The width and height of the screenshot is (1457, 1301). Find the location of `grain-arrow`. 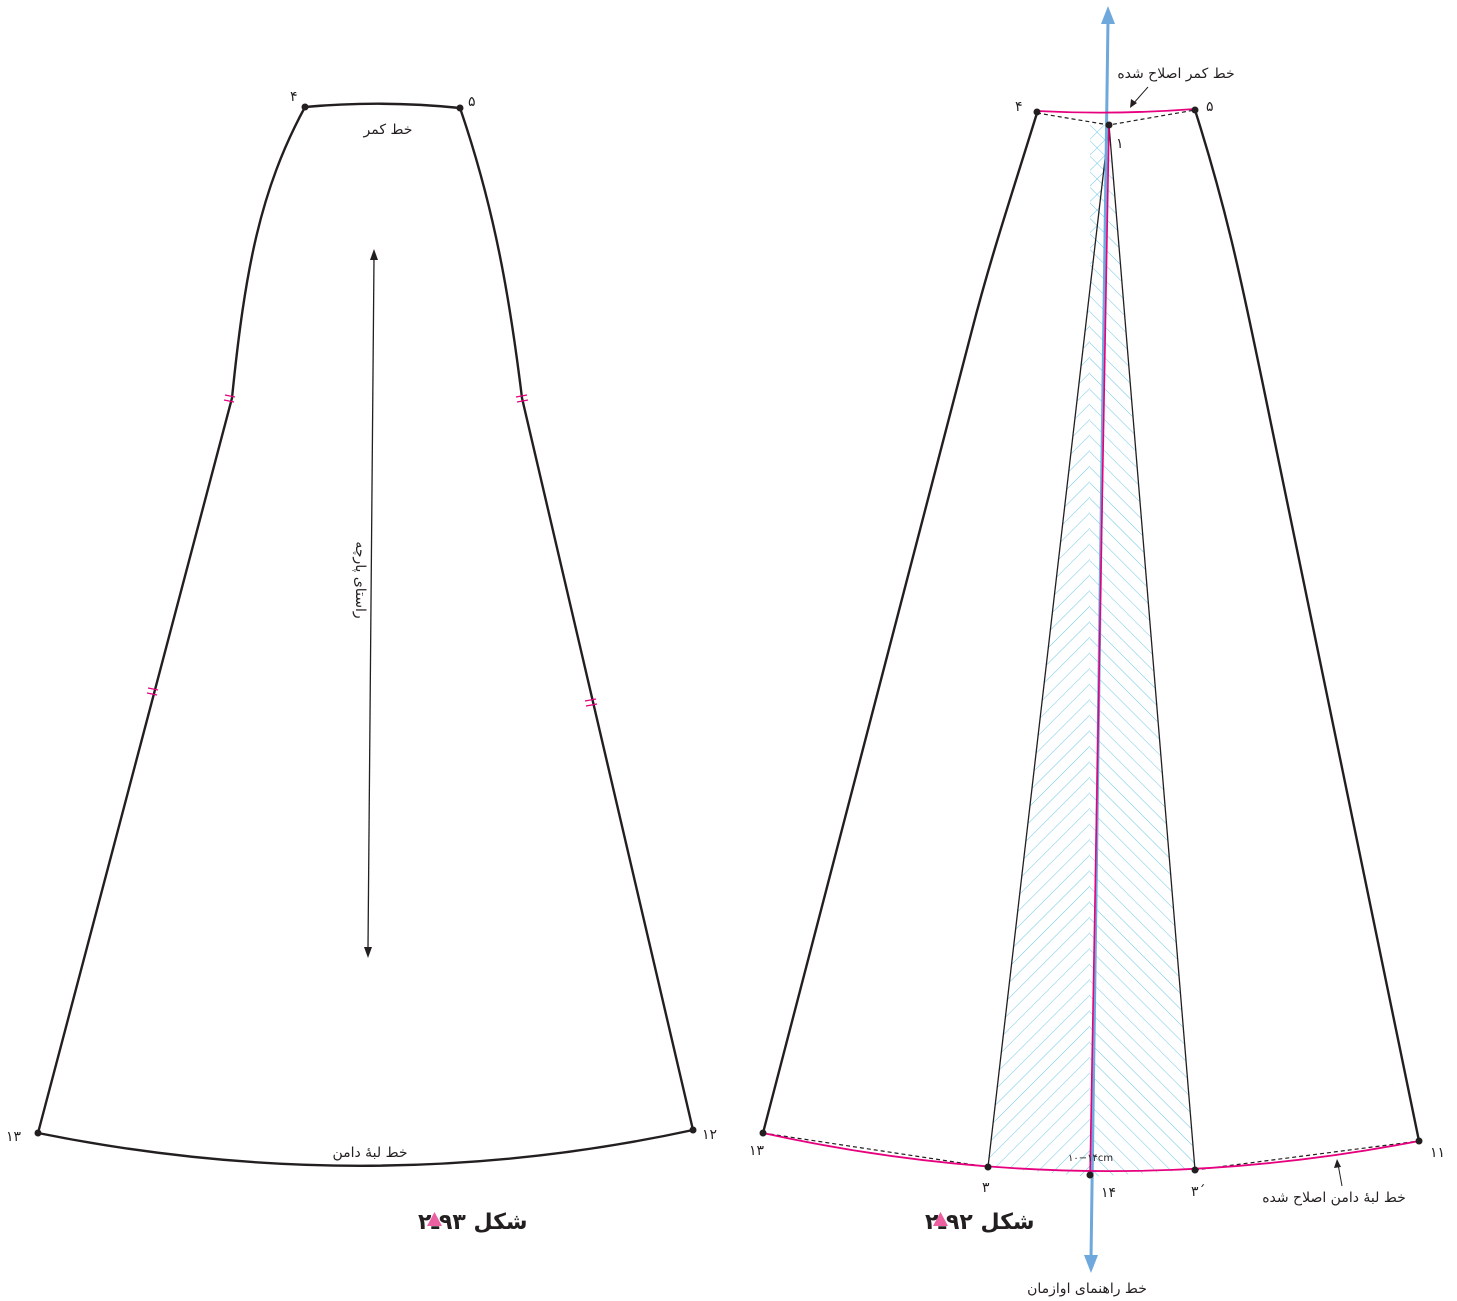

grain-arrow is located at coordinates (371, 603).